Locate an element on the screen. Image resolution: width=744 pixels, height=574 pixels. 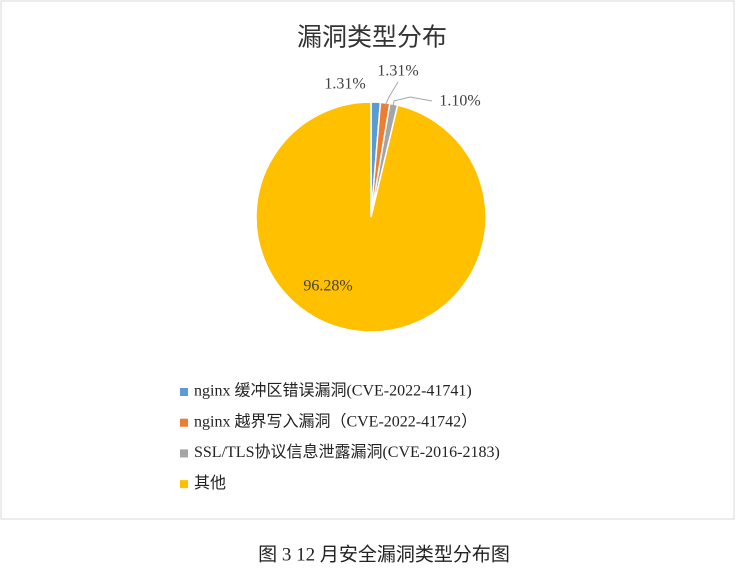
data-label: 1.10% is located at coordinates (459, 101).